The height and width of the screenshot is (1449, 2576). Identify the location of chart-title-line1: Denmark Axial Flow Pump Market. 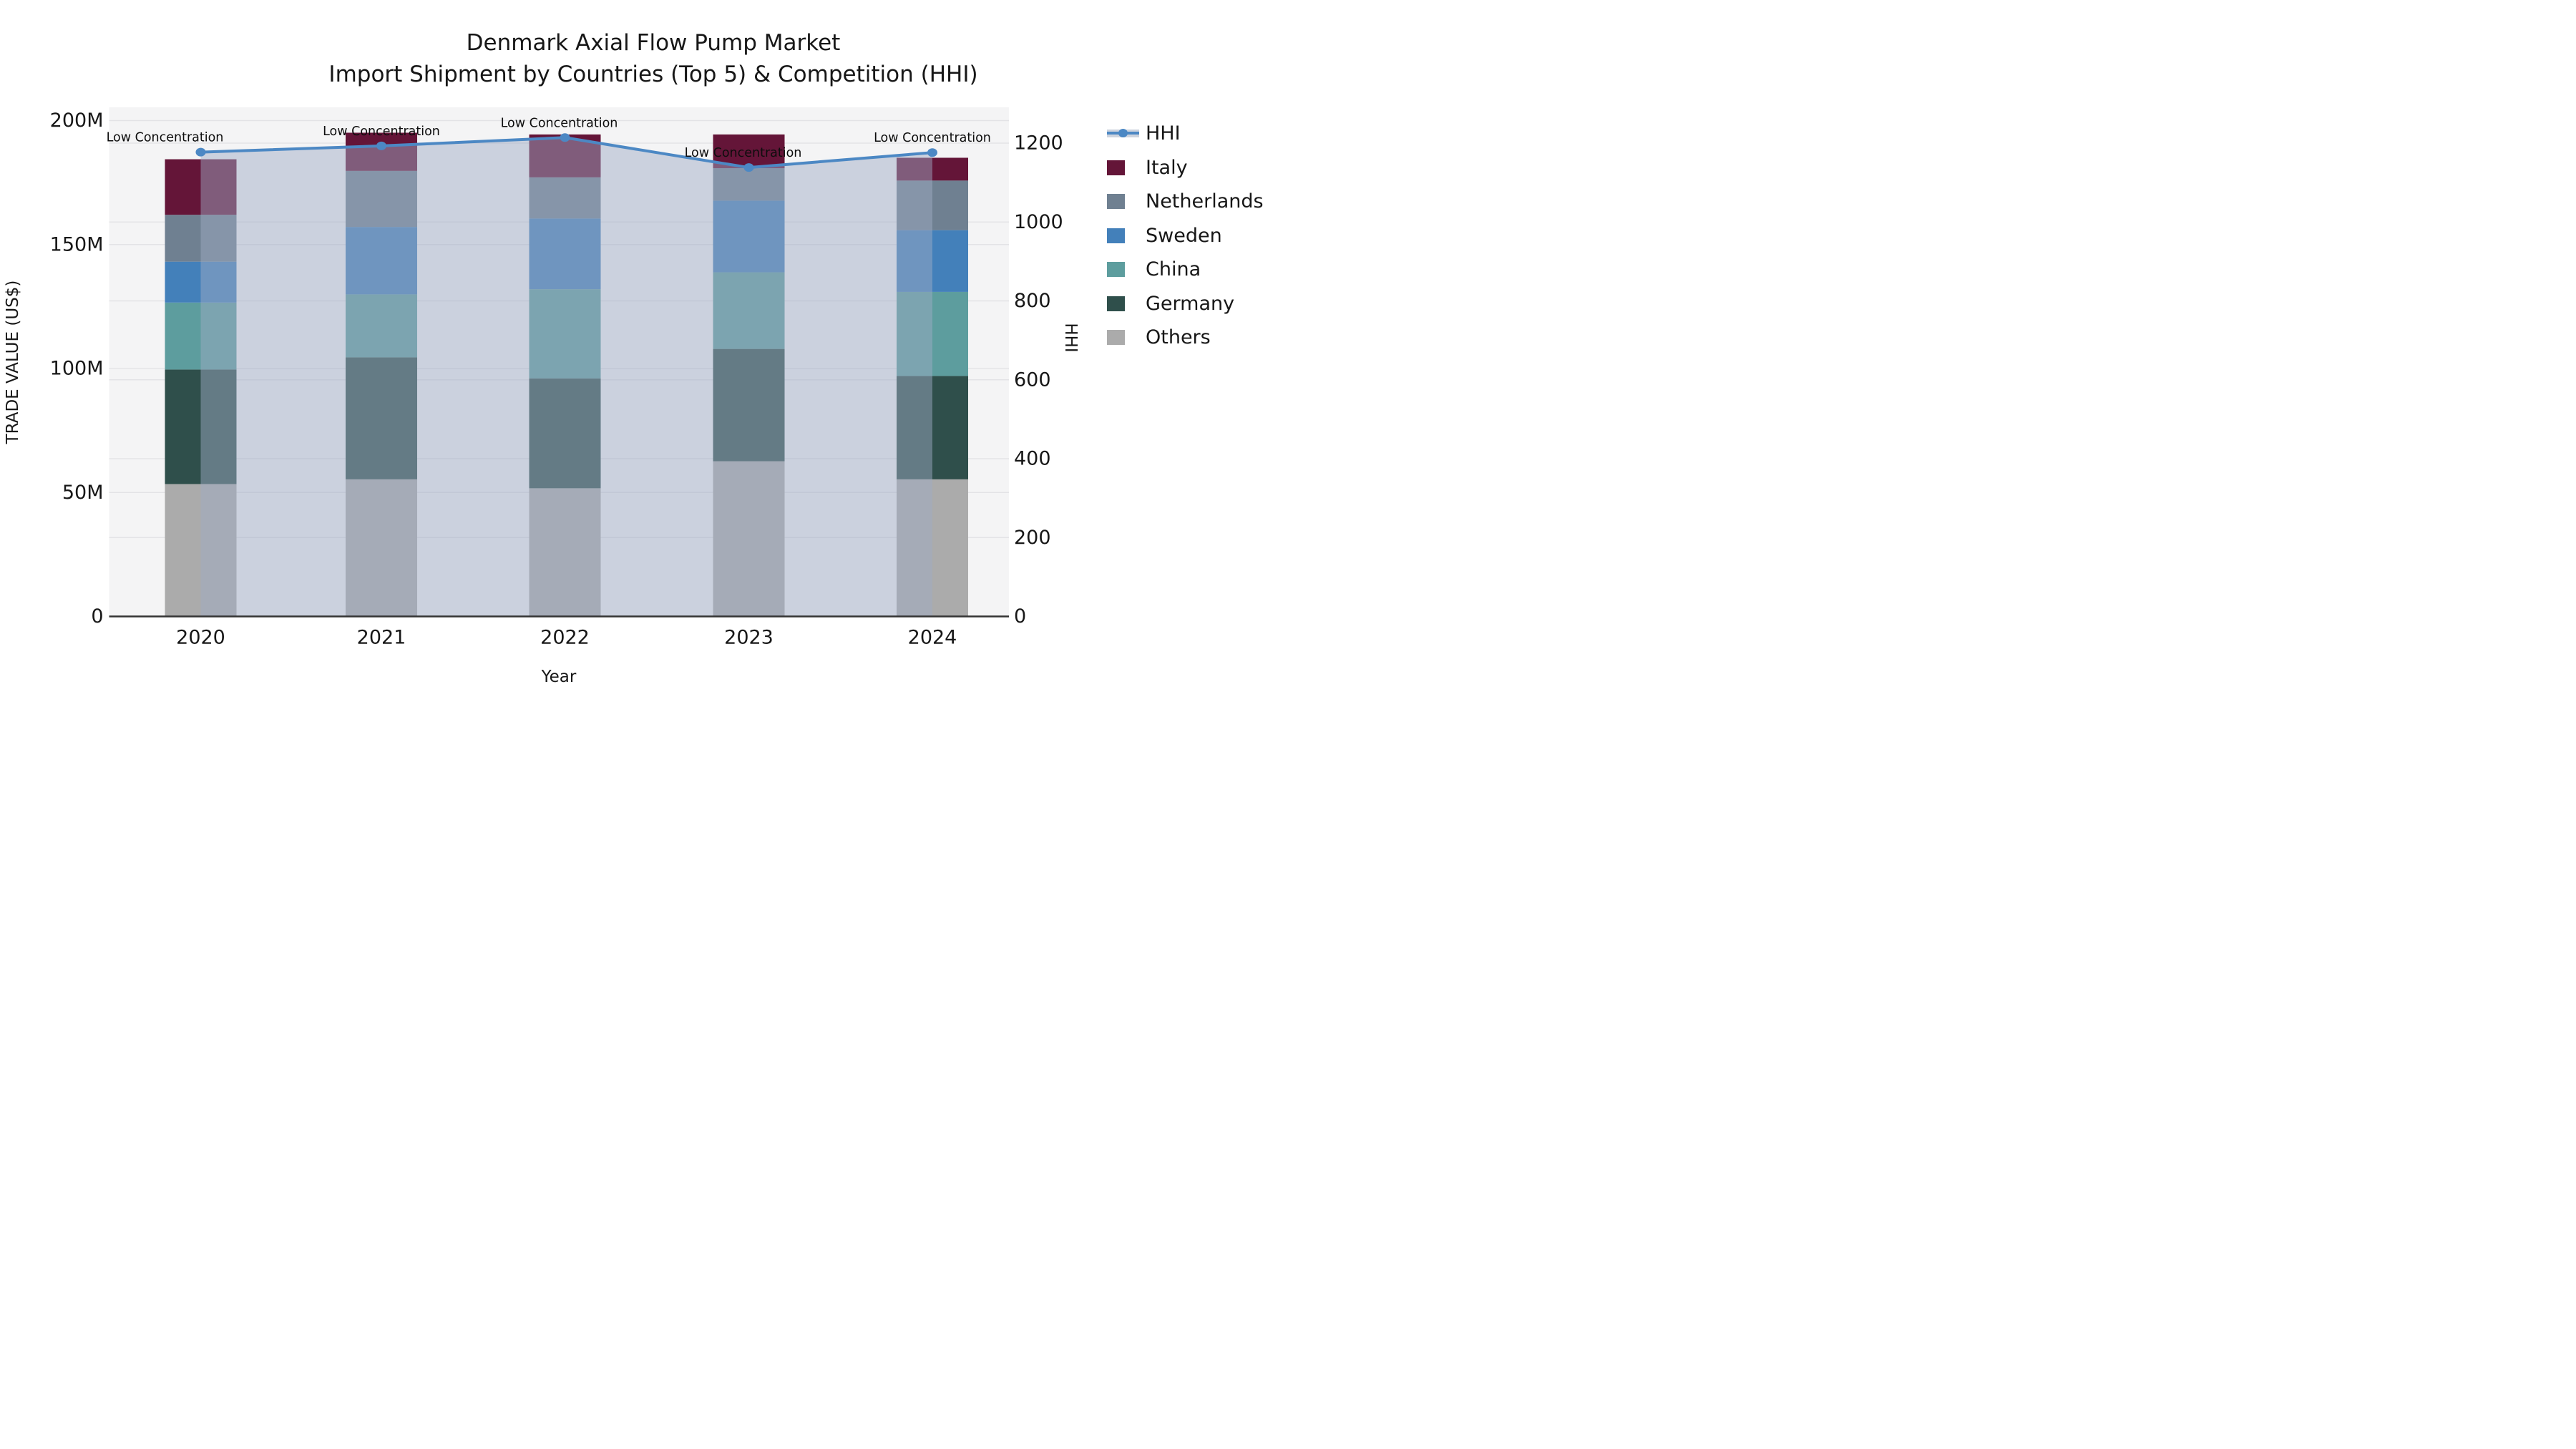
(653, 43).